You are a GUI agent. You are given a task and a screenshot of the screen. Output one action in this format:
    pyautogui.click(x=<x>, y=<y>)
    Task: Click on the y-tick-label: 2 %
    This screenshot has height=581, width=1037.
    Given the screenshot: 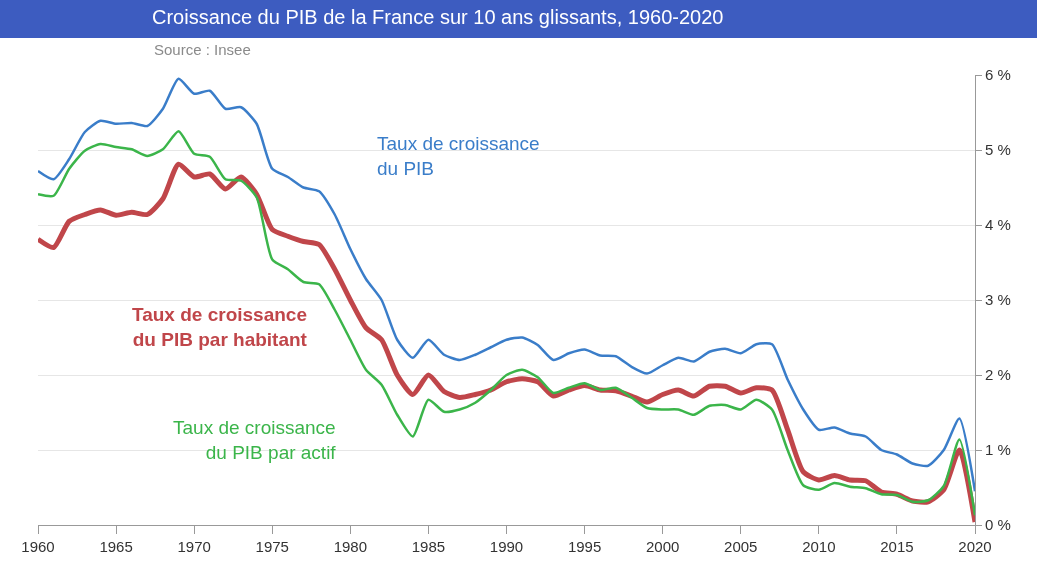 What is the action you would take?
    pyautogui.click(x=998, y=375)
    